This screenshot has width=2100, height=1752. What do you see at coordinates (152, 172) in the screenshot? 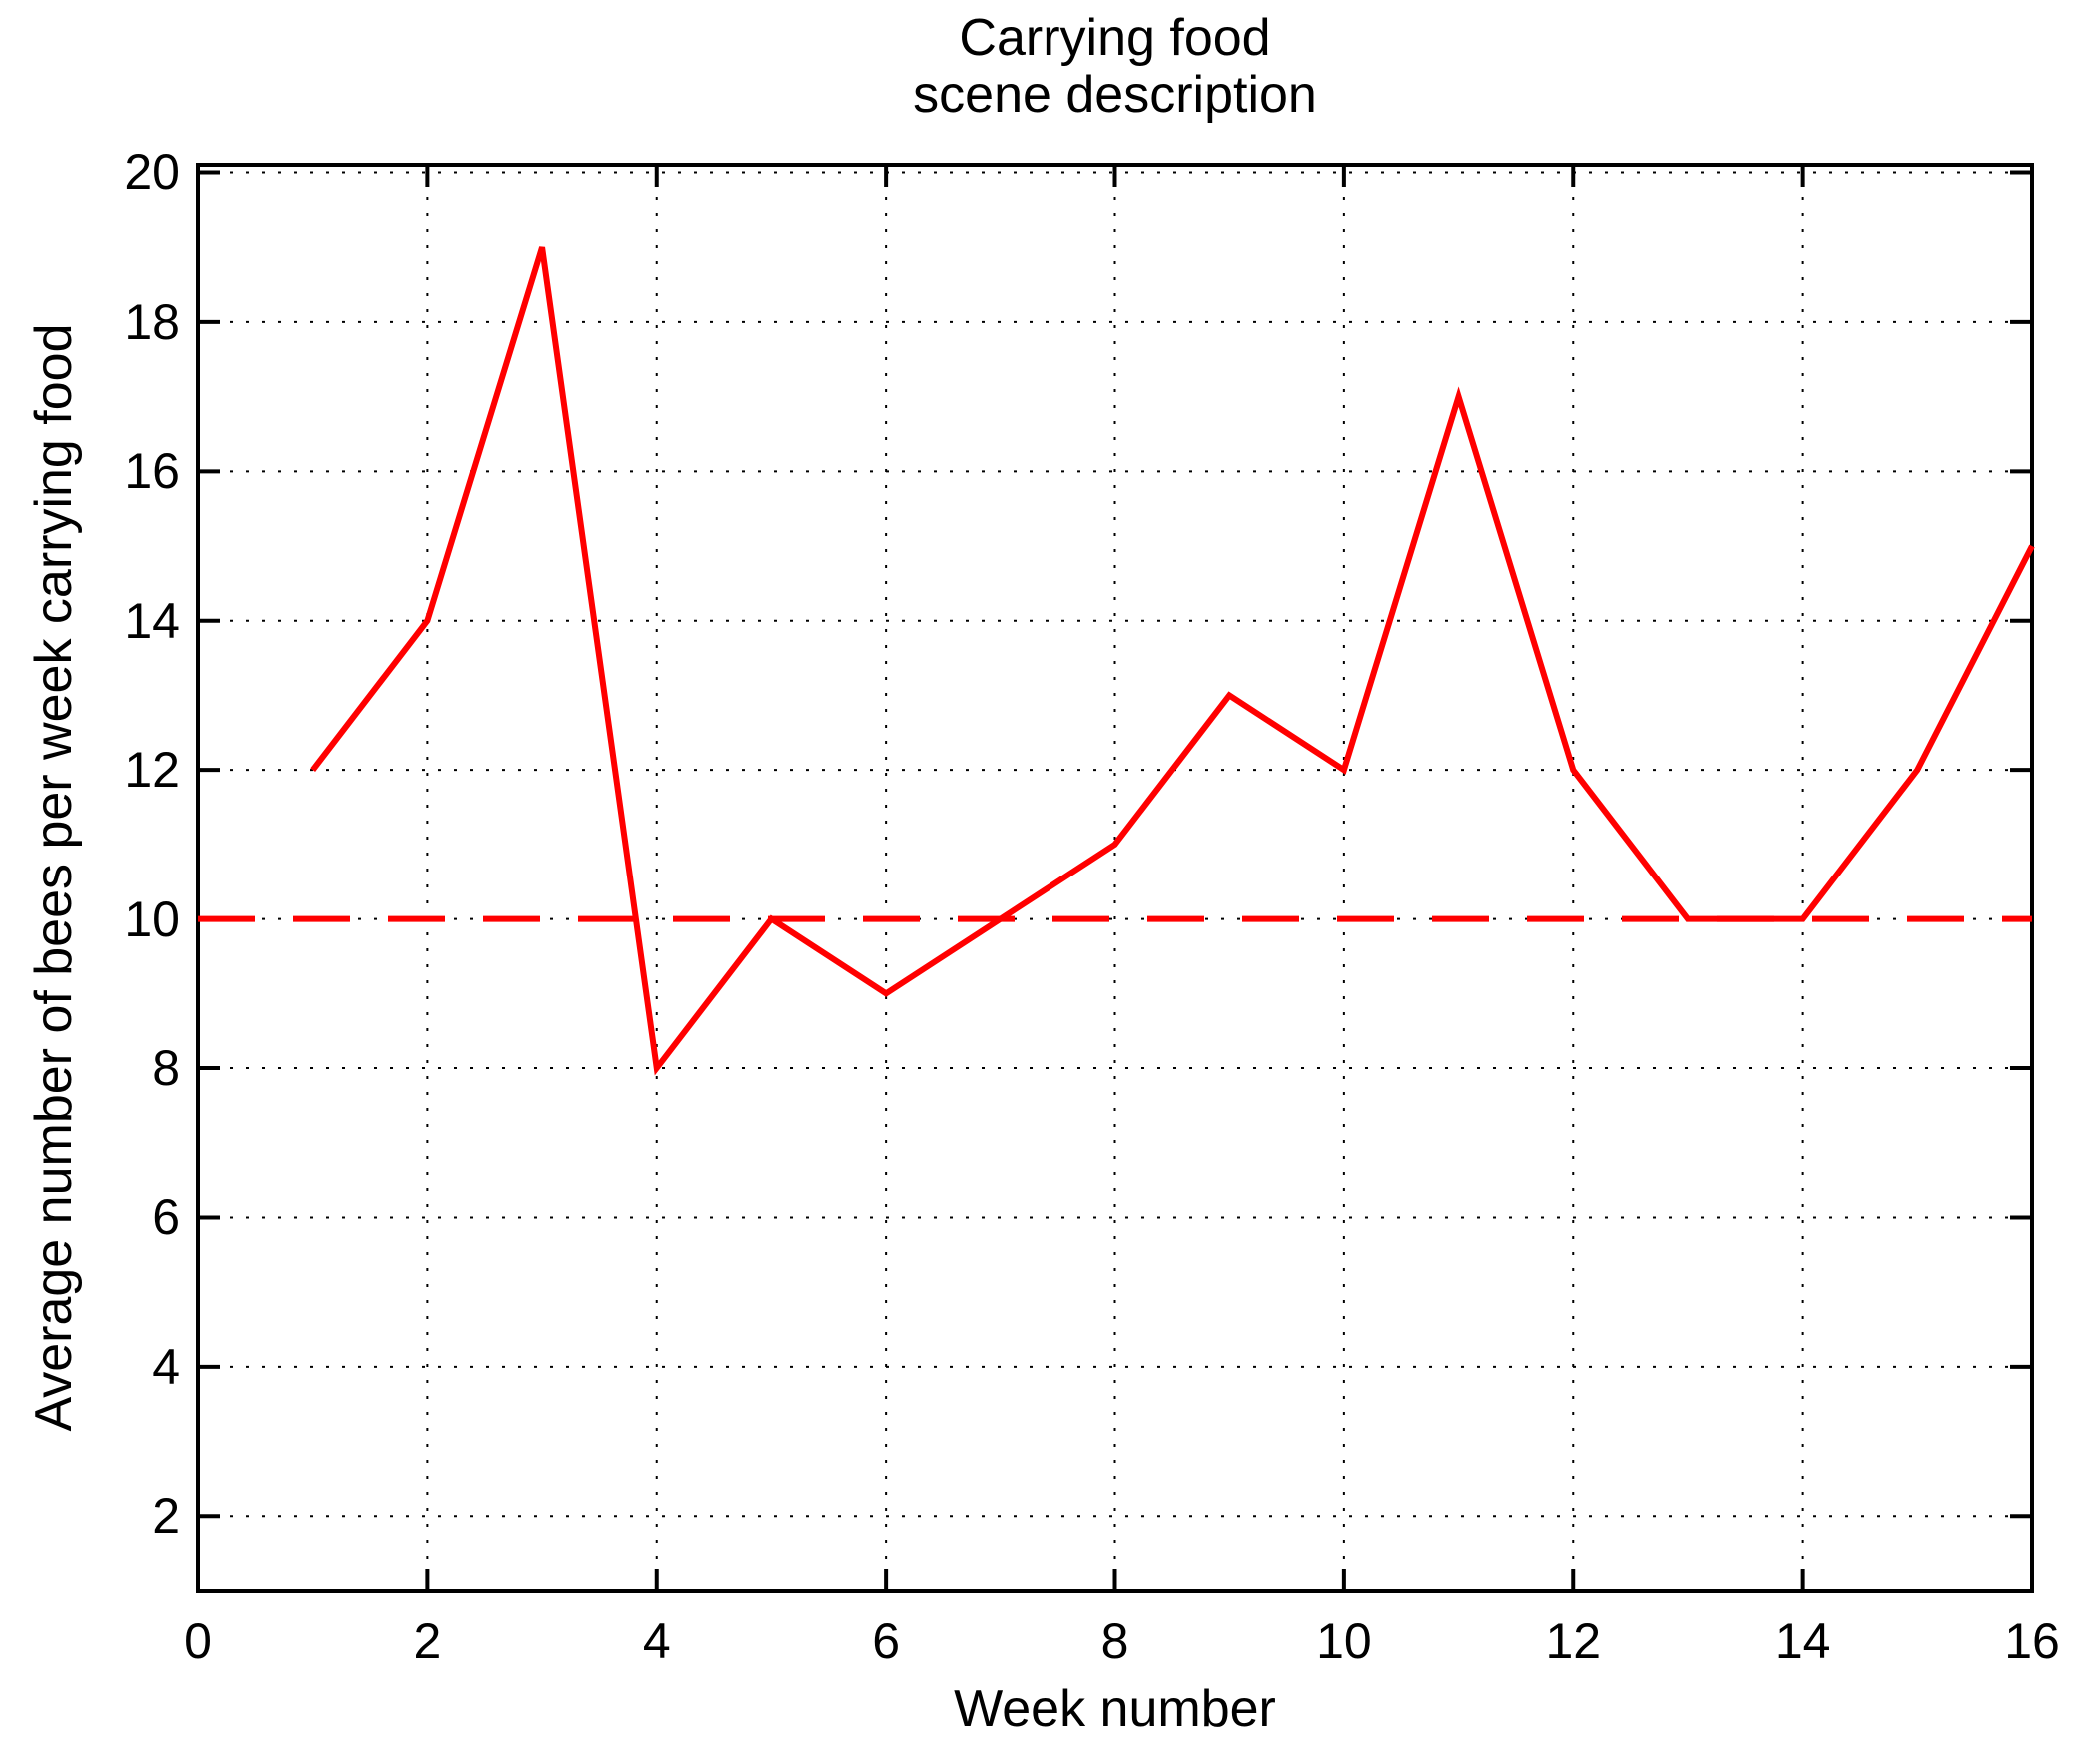
I see `y-tick-label: 20` at bounding box center [152, 172].